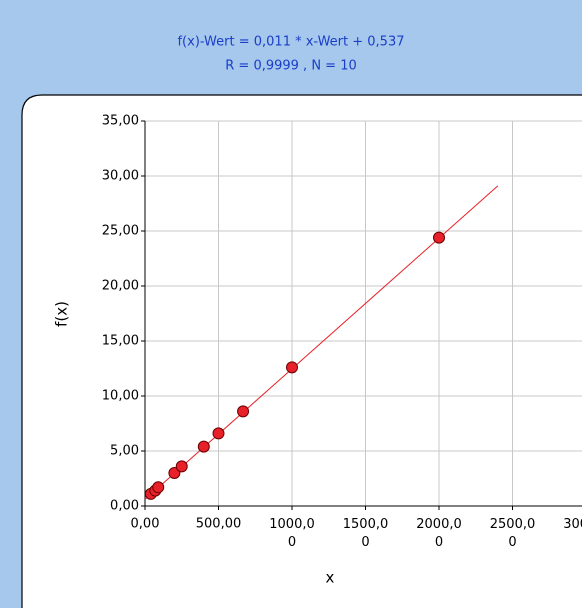 This screenshot has width=582, height=608. What do you see at coordinates (120, 286) in the screenshot?
I see `y-tick-label: 20,00` at bounding box center [120, 286].